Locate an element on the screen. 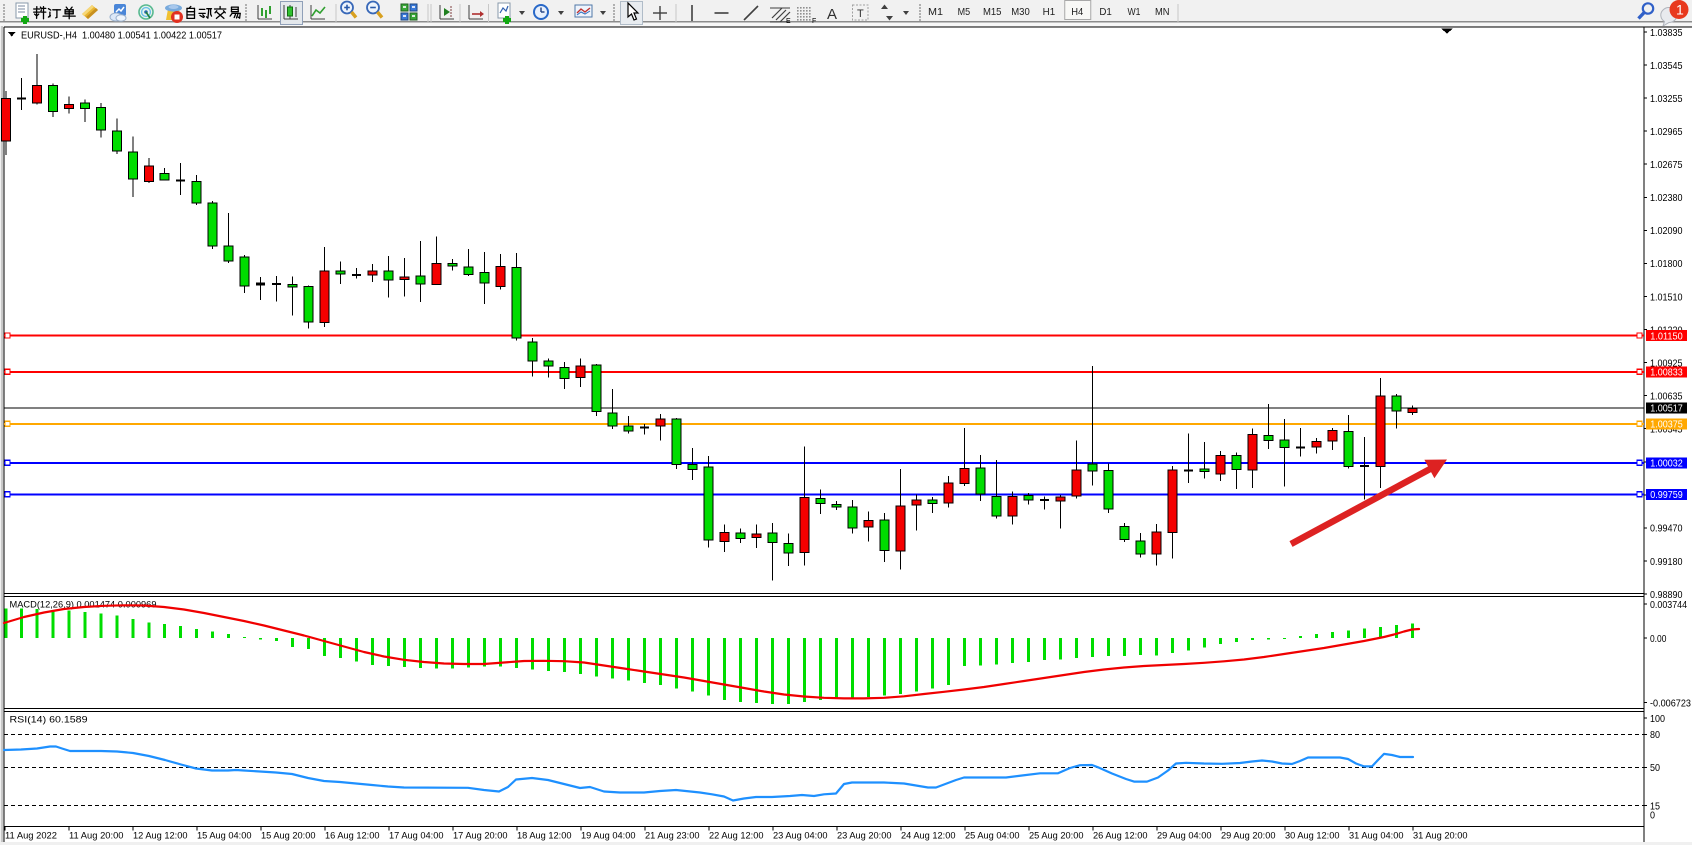 The image size is (1692, 845). svg-text:MACD(12,26,9) 0.001474 0.00096: MACD(12,26,9) 0.001474 0.000969 is located at coordinates (83, 605).